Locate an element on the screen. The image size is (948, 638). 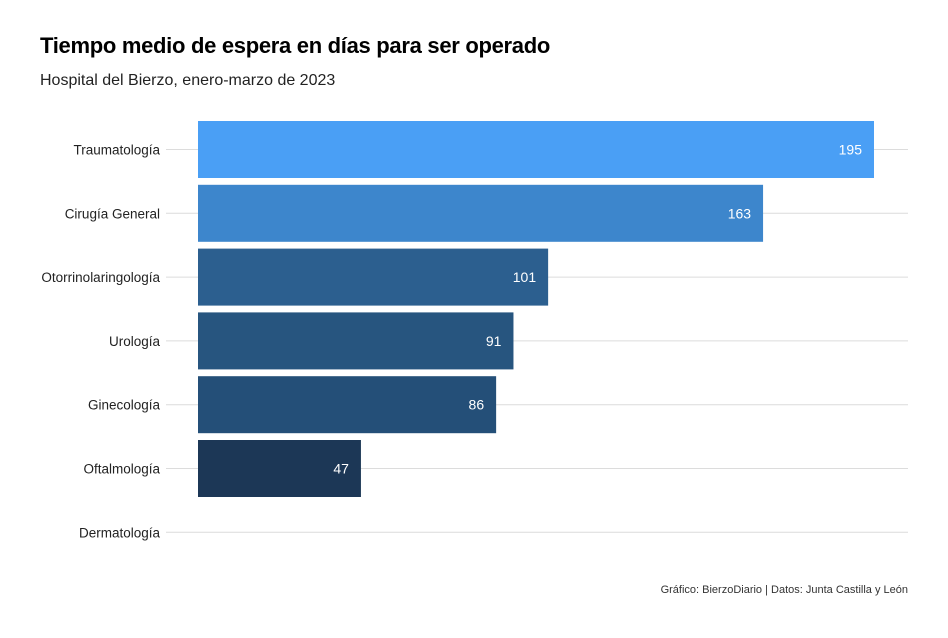
category-label: Otorrinolaringología is located at coordinates (100, 277).